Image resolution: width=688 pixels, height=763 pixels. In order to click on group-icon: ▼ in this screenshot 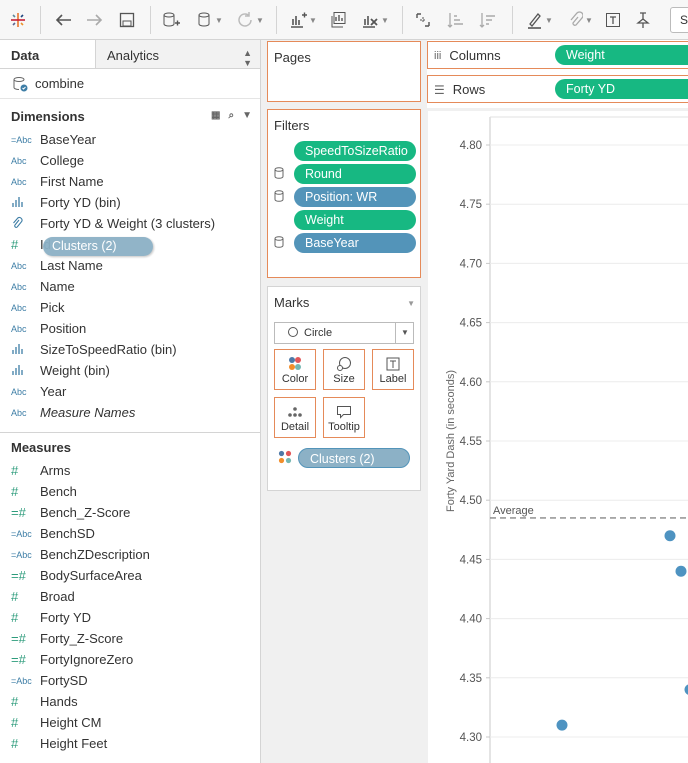, I will do `click(580, 20)`.